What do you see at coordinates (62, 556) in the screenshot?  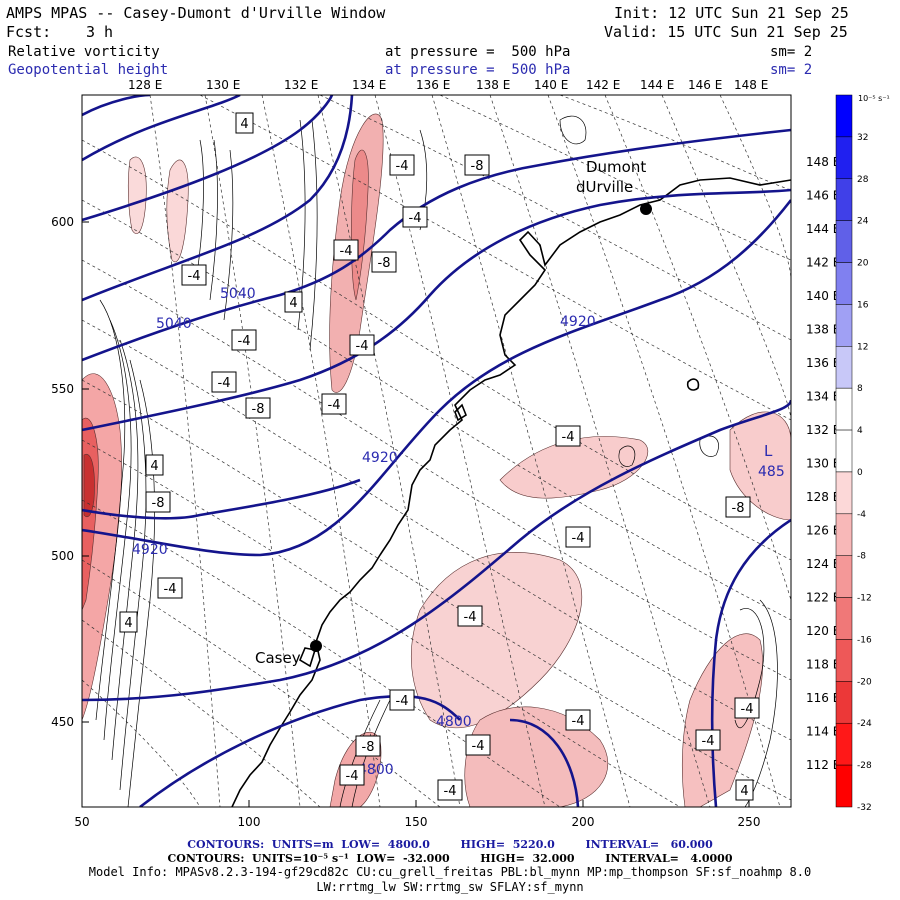 I see `y-tick-label: 500` at bounding box center [62, 556].